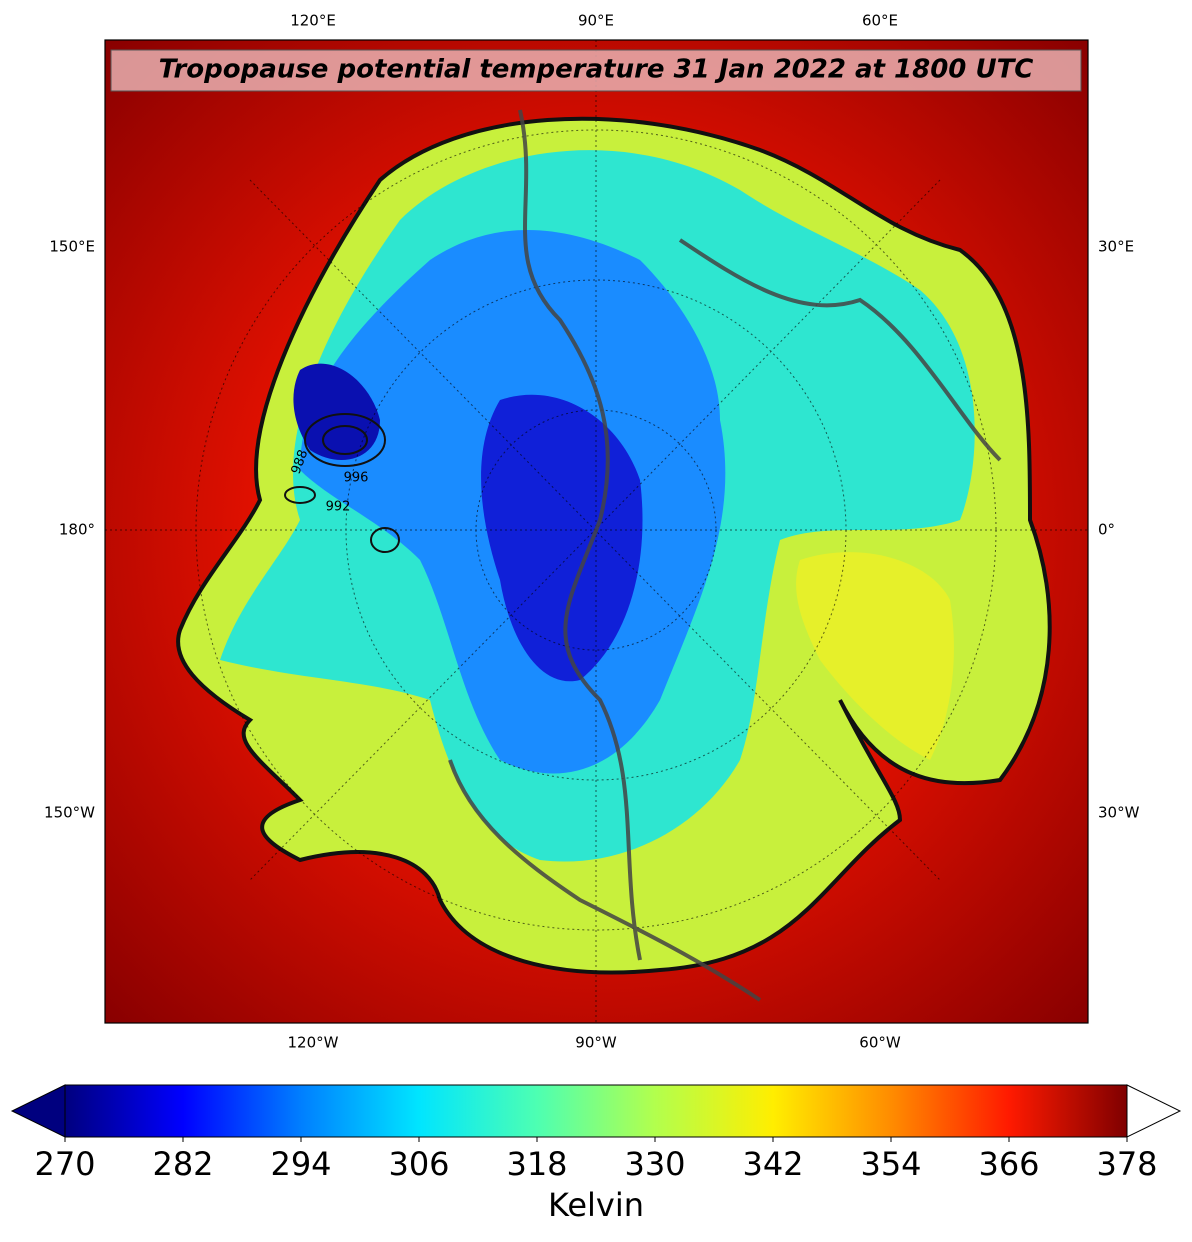 The width and height of the screenshot is (1192, 1242). What do you see at coordinates (1119, 813) in the screenshot?
I see `lon-label-right: 30°W` at bounding box center [1119, 813].